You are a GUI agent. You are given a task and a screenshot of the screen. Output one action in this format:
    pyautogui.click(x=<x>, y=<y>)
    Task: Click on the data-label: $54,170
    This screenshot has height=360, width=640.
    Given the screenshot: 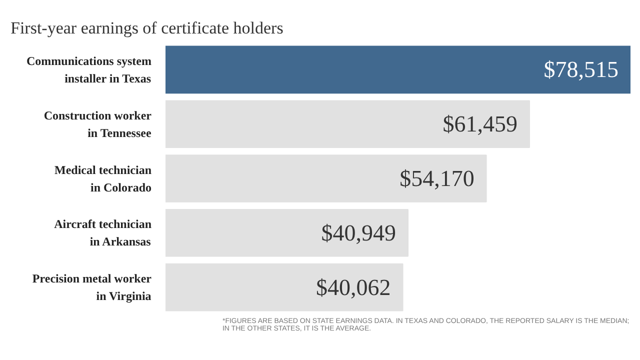 What is the action you would take?
    pyautogui.click(x=437, y=178)
    